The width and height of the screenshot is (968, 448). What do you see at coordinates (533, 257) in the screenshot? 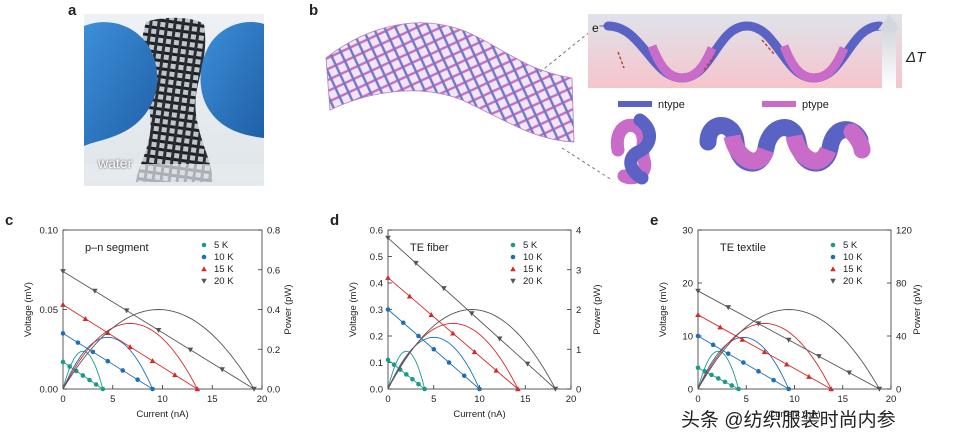
I see `legend-label: 10 K` at bounding box center [533, 257].